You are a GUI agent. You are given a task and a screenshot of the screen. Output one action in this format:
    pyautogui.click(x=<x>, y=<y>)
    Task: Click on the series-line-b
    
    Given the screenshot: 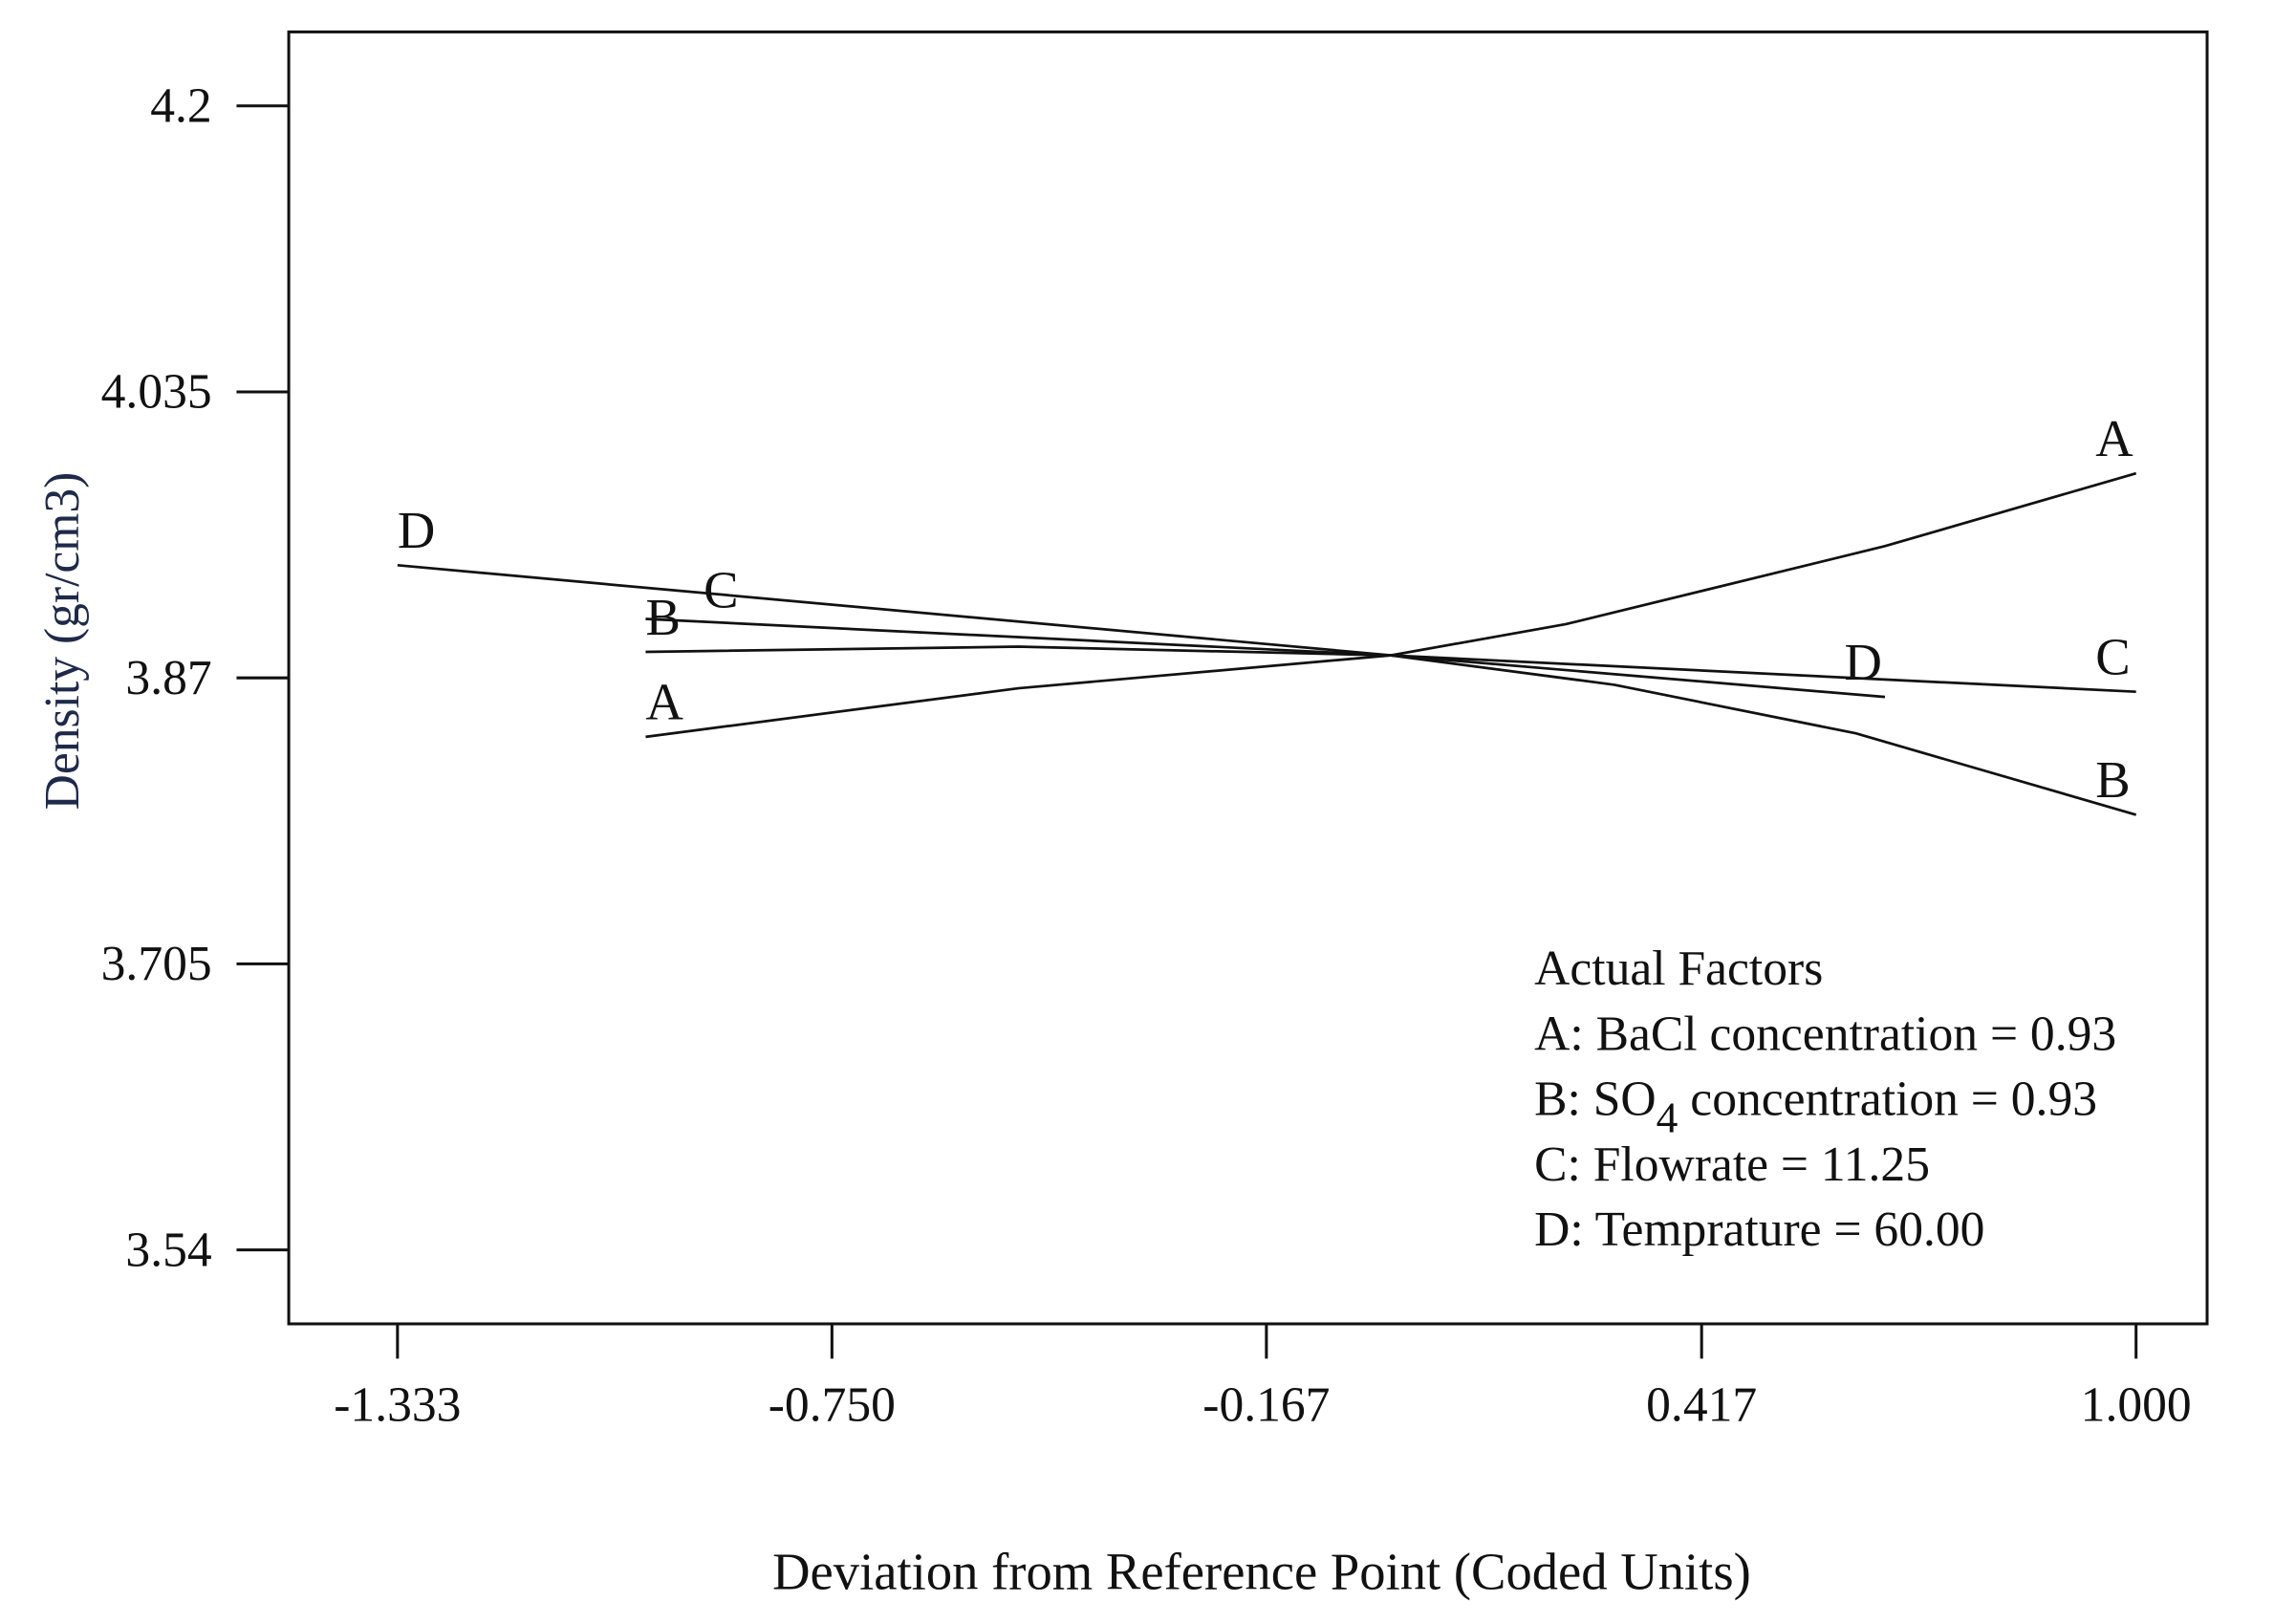 What is the action you would take?
    pyautogui.click(x=1391, y=731)
    